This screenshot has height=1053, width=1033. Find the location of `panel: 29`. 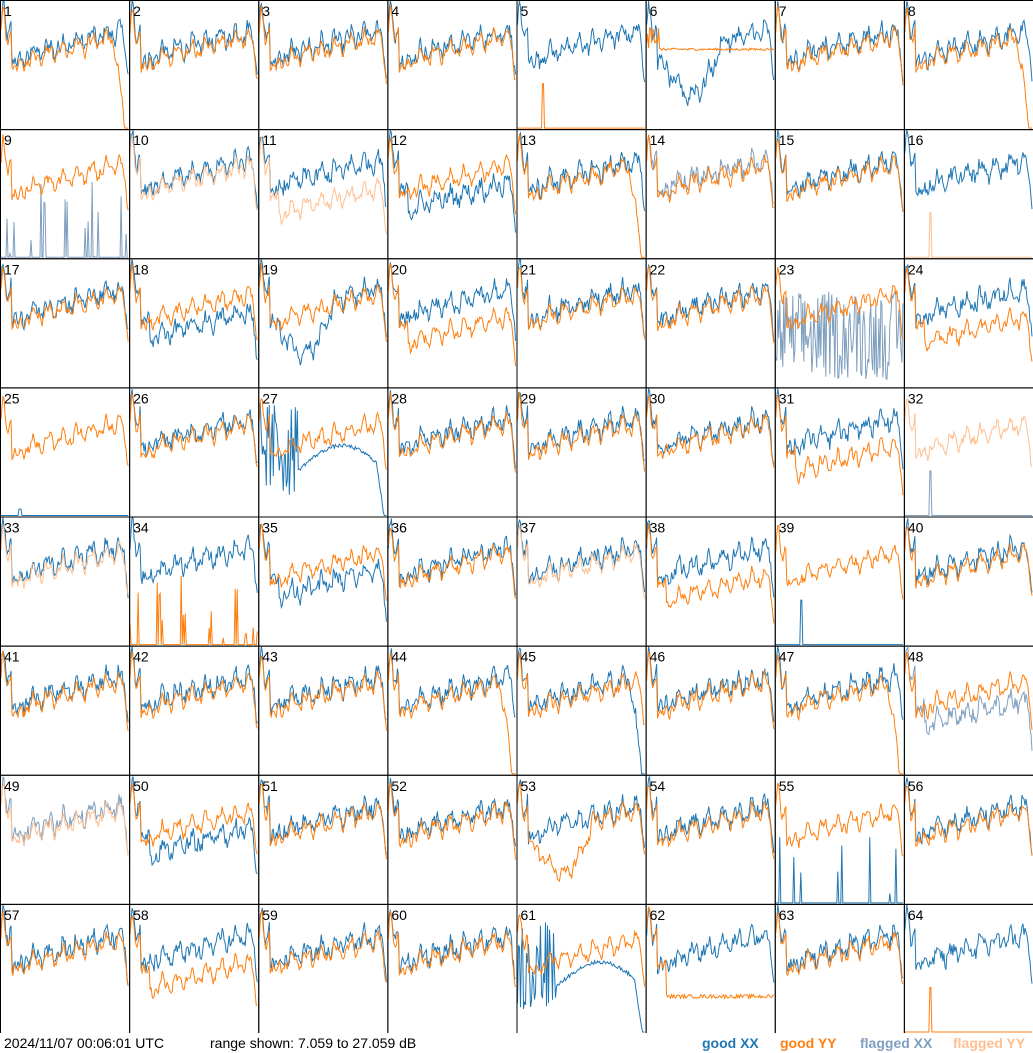

panel: 29 is located at coordinates (581, 452).